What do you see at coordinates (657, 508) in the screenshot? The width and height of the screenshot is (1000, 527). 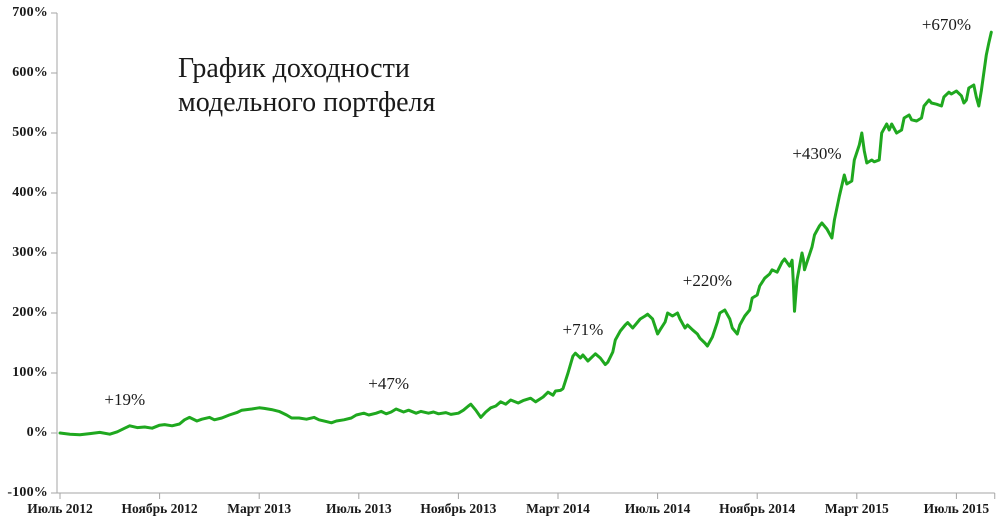 I see `x-tick-label: Июль 2014` at bounding box center [657, 508].